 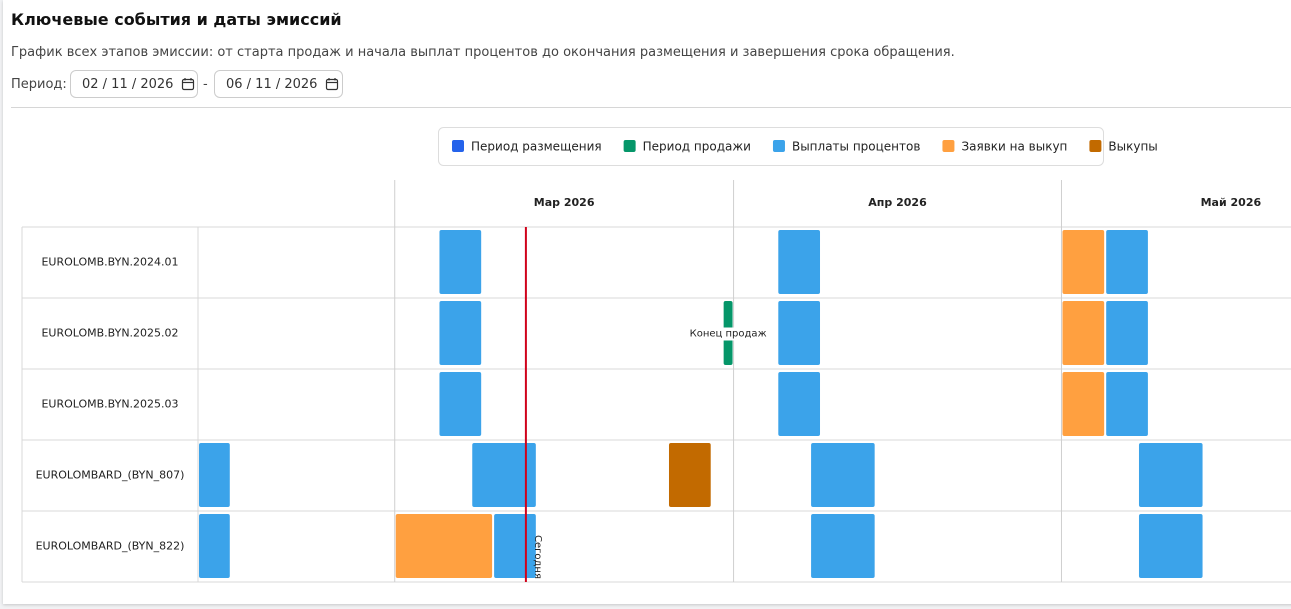 What do you see at coordinates (564, 202) in the screenshot?
I see `month-label: Мар 2026` at bounding box center [564, 202].